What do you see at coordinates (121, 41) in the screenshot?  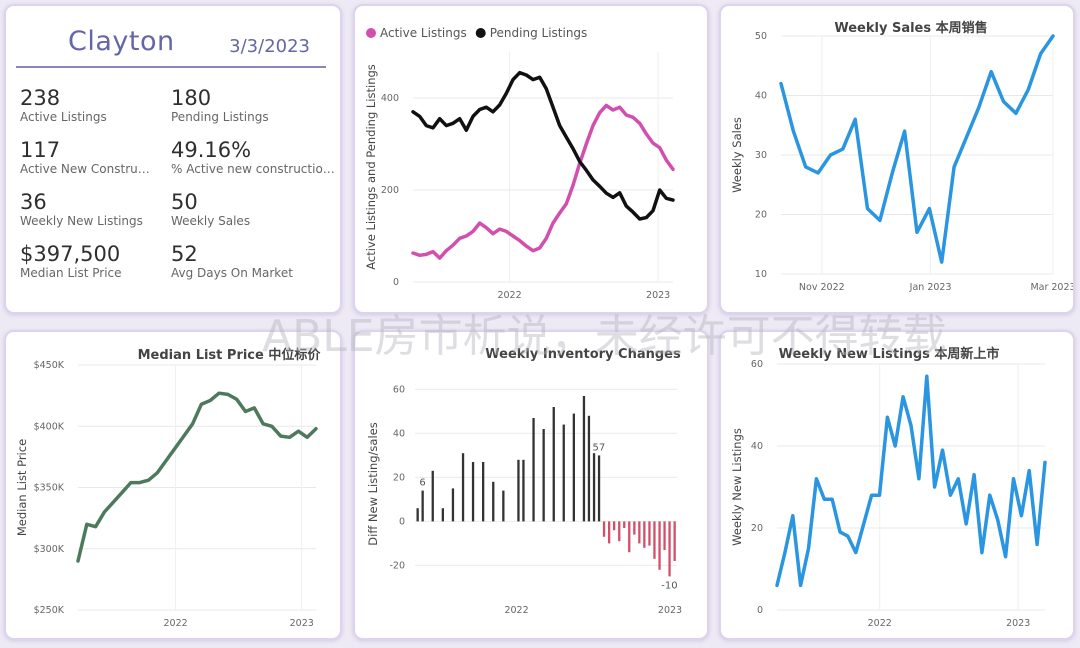 I see `city-title: Clayton` at bounding box center [121, 41].